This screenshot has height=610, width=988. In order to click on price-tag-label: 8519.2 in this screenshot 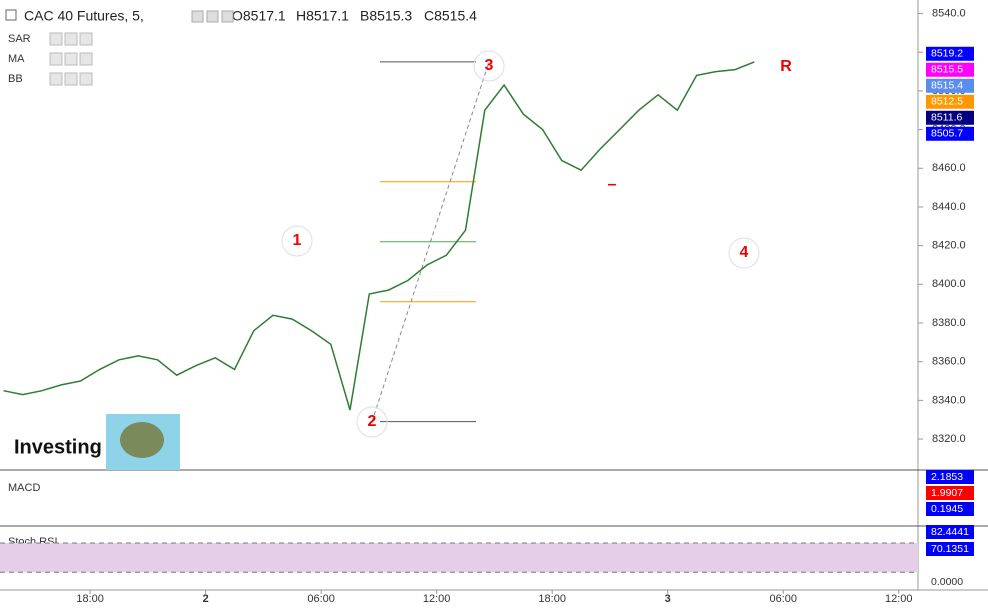, I will do `click(947, 54)`.